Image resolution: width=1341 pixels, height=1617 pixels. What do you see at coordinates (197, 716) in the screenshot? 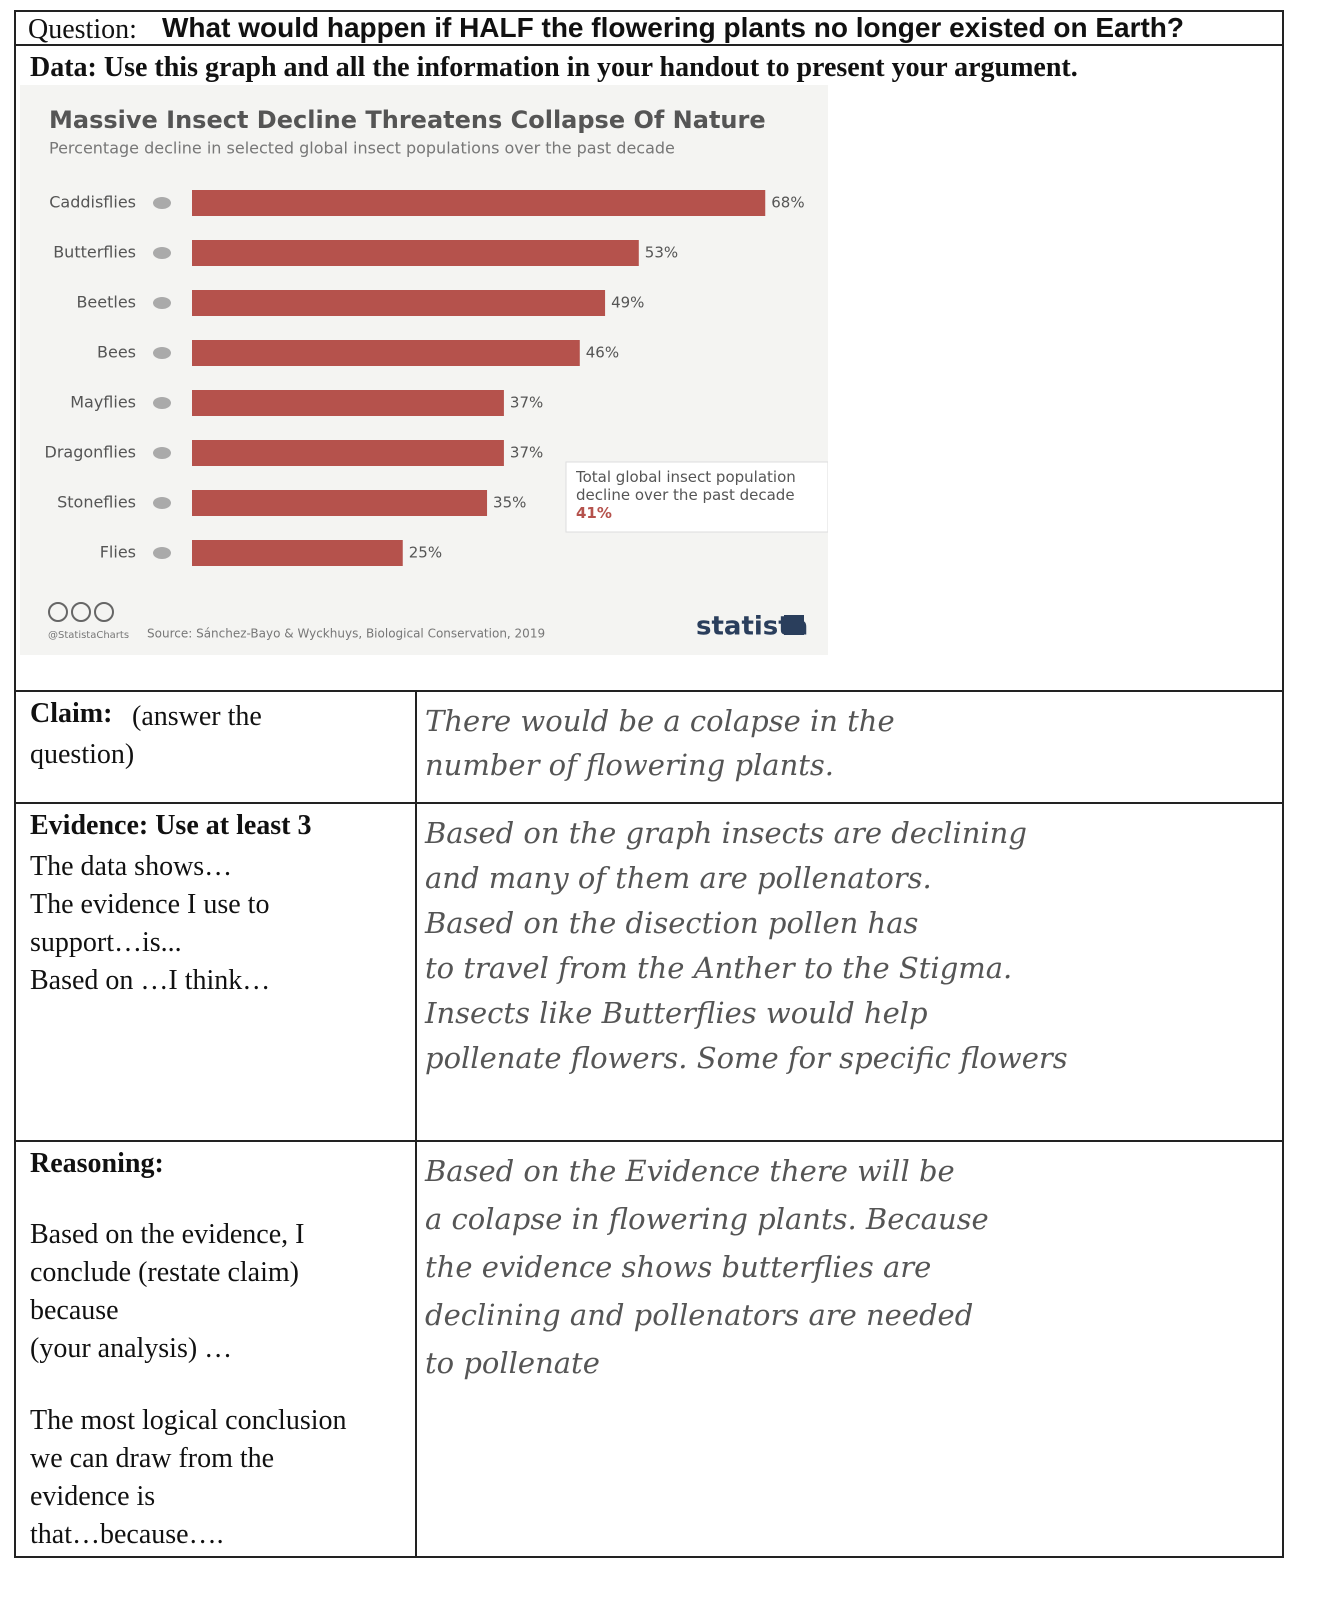
I see `prompt-line: (answer the` at bounding box center [197, 716].